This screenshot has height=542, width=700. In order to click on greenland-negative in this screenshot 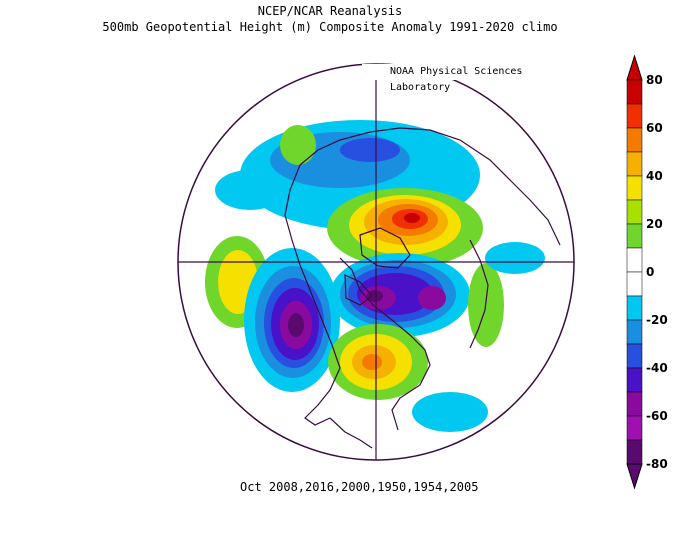, I will do `click(250, 190)`.